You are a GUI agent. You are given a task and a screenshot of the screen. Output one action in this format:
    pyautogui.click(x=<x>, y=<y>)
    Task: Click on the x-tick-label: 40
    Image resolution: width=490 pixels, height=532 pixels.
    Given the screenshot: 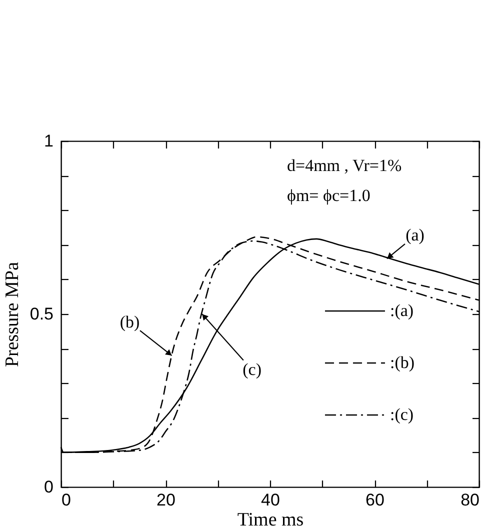 What is the action you would take?
    pyautogui.click(x=270, y=500)
    